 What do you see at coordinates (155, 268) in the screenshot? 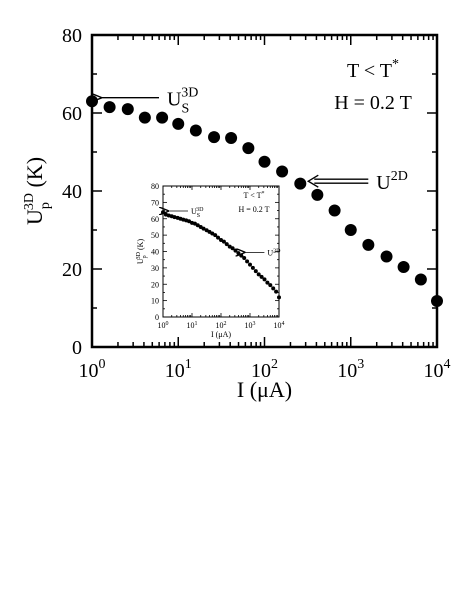
I see `y-tick-label: 30` at bounding box center [155, 268].